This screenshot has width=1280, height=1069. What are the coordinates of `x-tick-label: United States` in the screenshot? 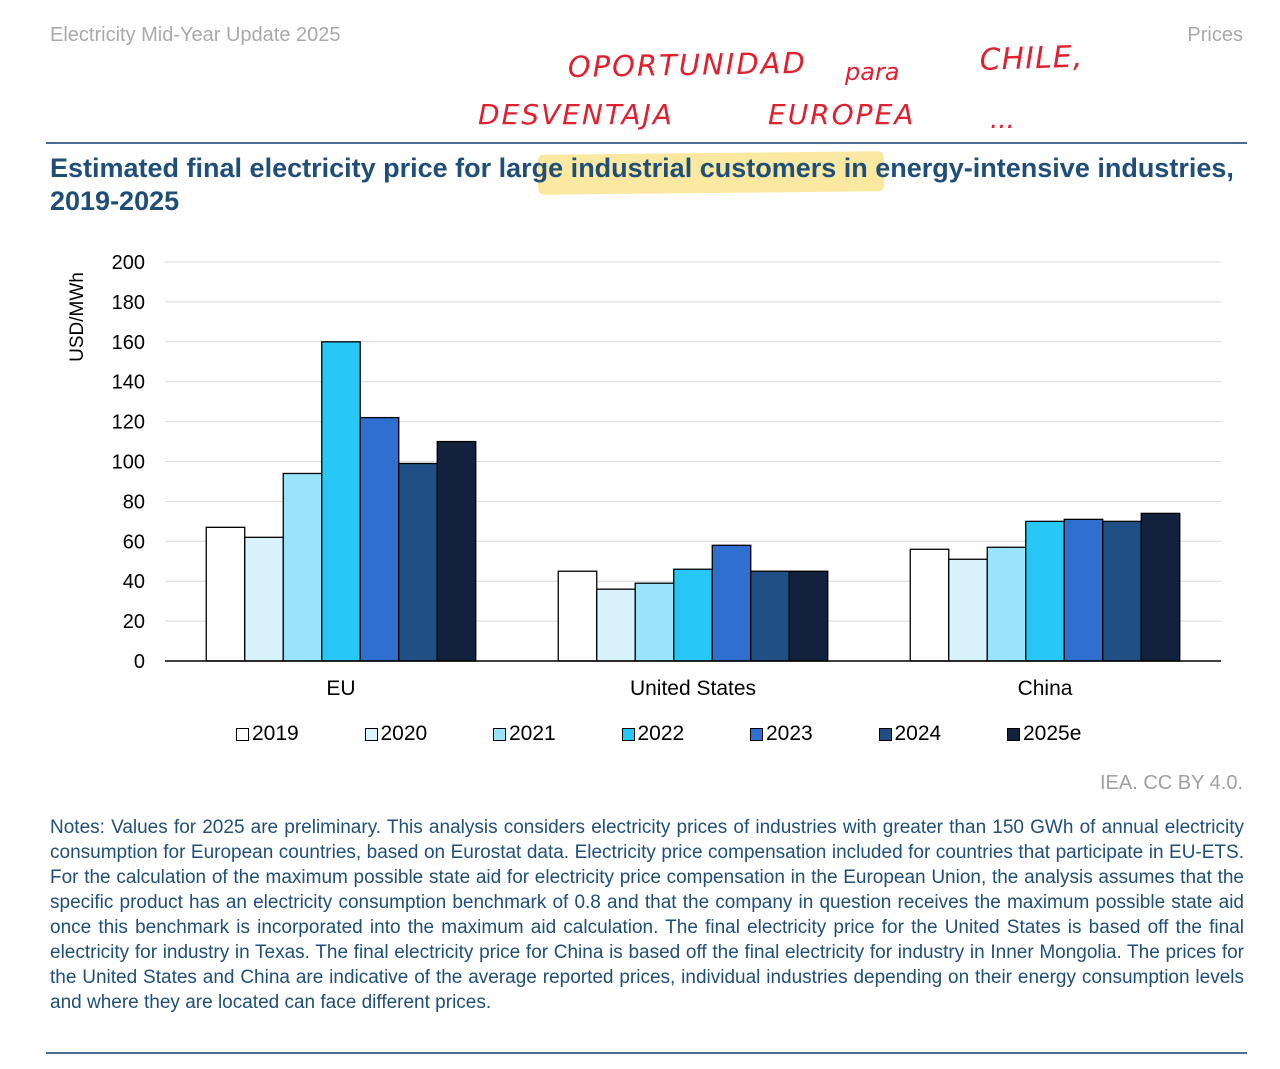 It's located at (693, 688).